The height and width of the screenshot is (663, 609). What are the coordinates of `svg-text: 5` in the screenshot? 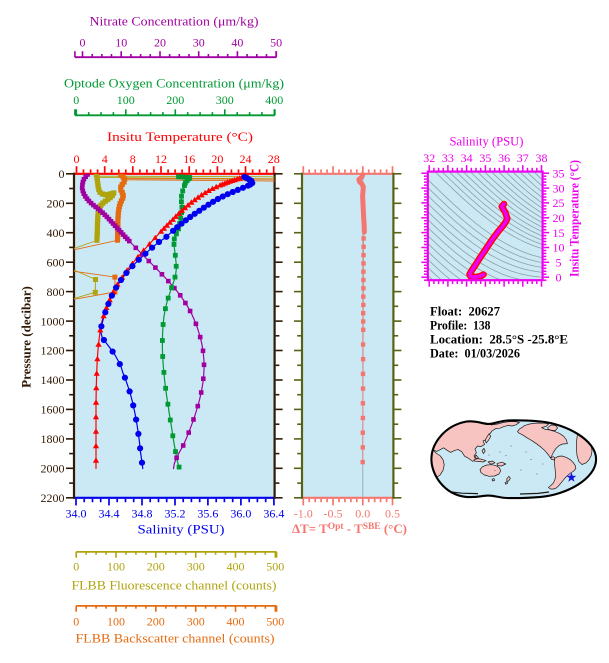 It's located at (559, 263).